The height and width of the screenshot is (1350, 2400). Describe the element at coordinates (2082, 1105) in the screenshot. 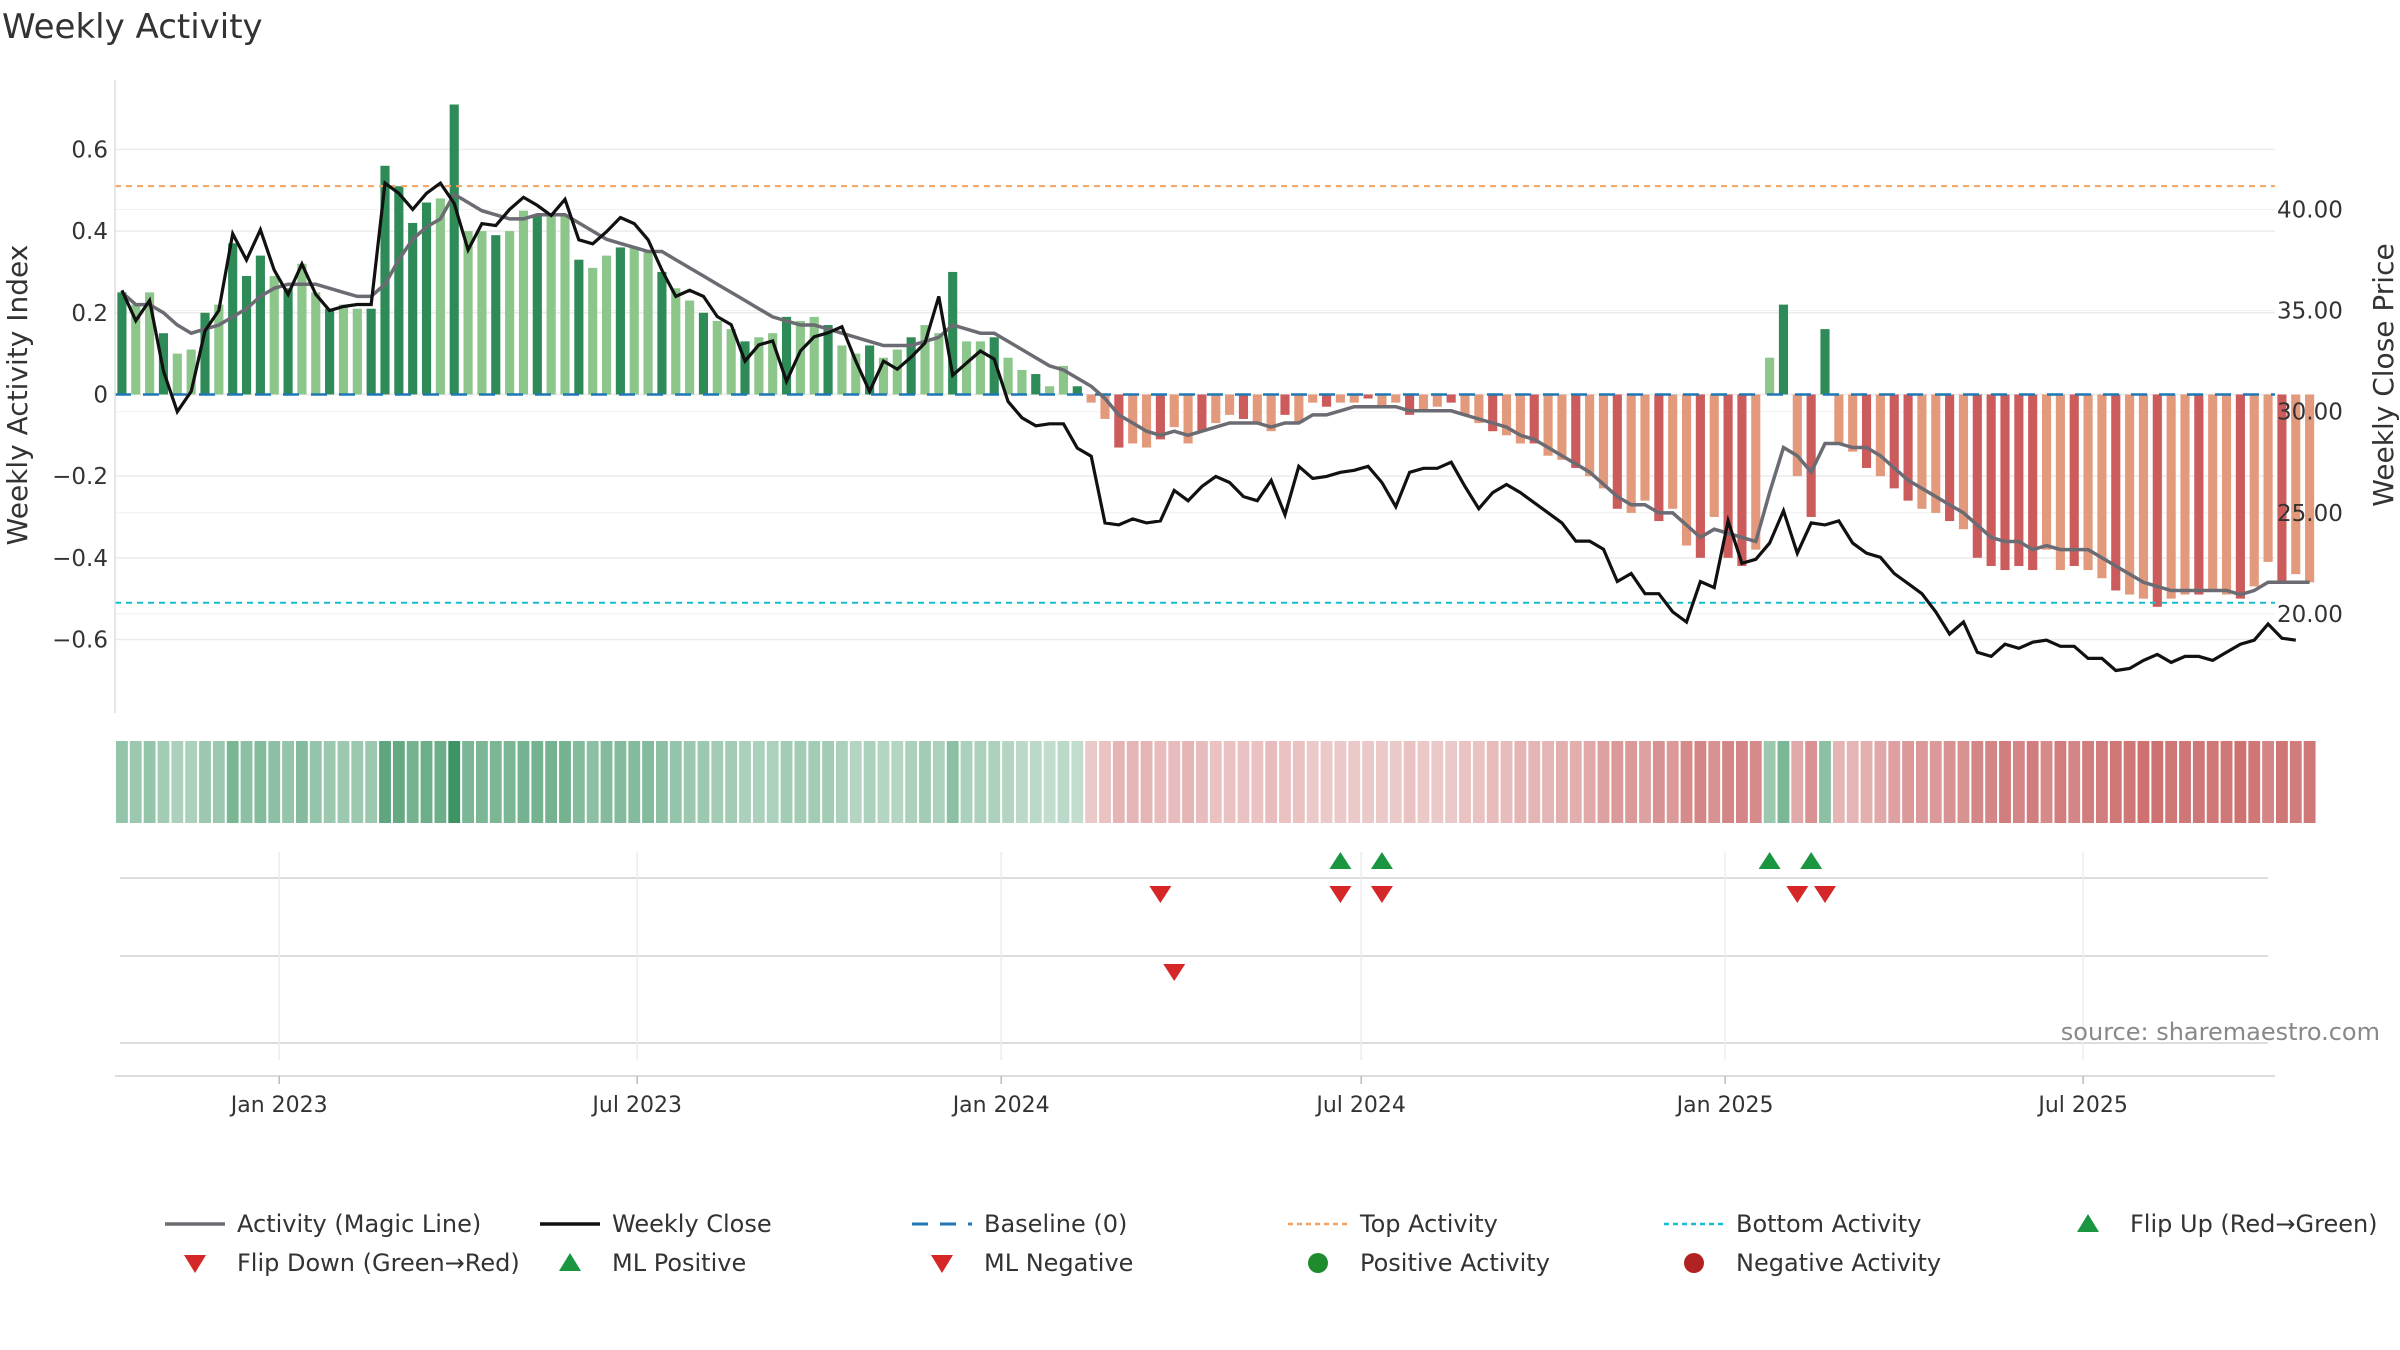

I see `x-tick-label: Jul 2025` at that location.